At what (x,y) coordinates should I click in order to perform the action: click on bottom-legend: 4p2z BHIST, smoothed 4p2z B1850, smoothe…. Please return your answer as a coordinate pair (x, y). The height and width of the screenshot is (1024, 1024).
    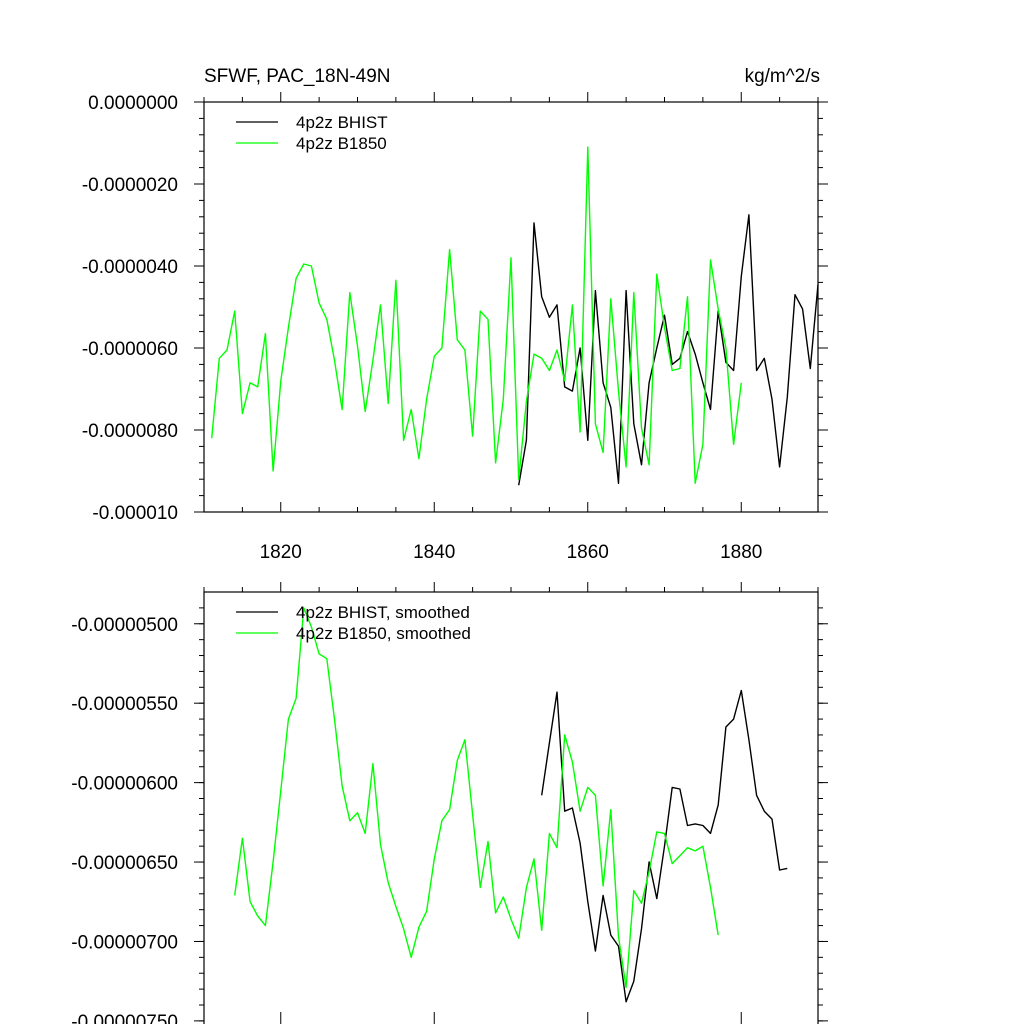
    Looking at the image, I should click on (353, 623).